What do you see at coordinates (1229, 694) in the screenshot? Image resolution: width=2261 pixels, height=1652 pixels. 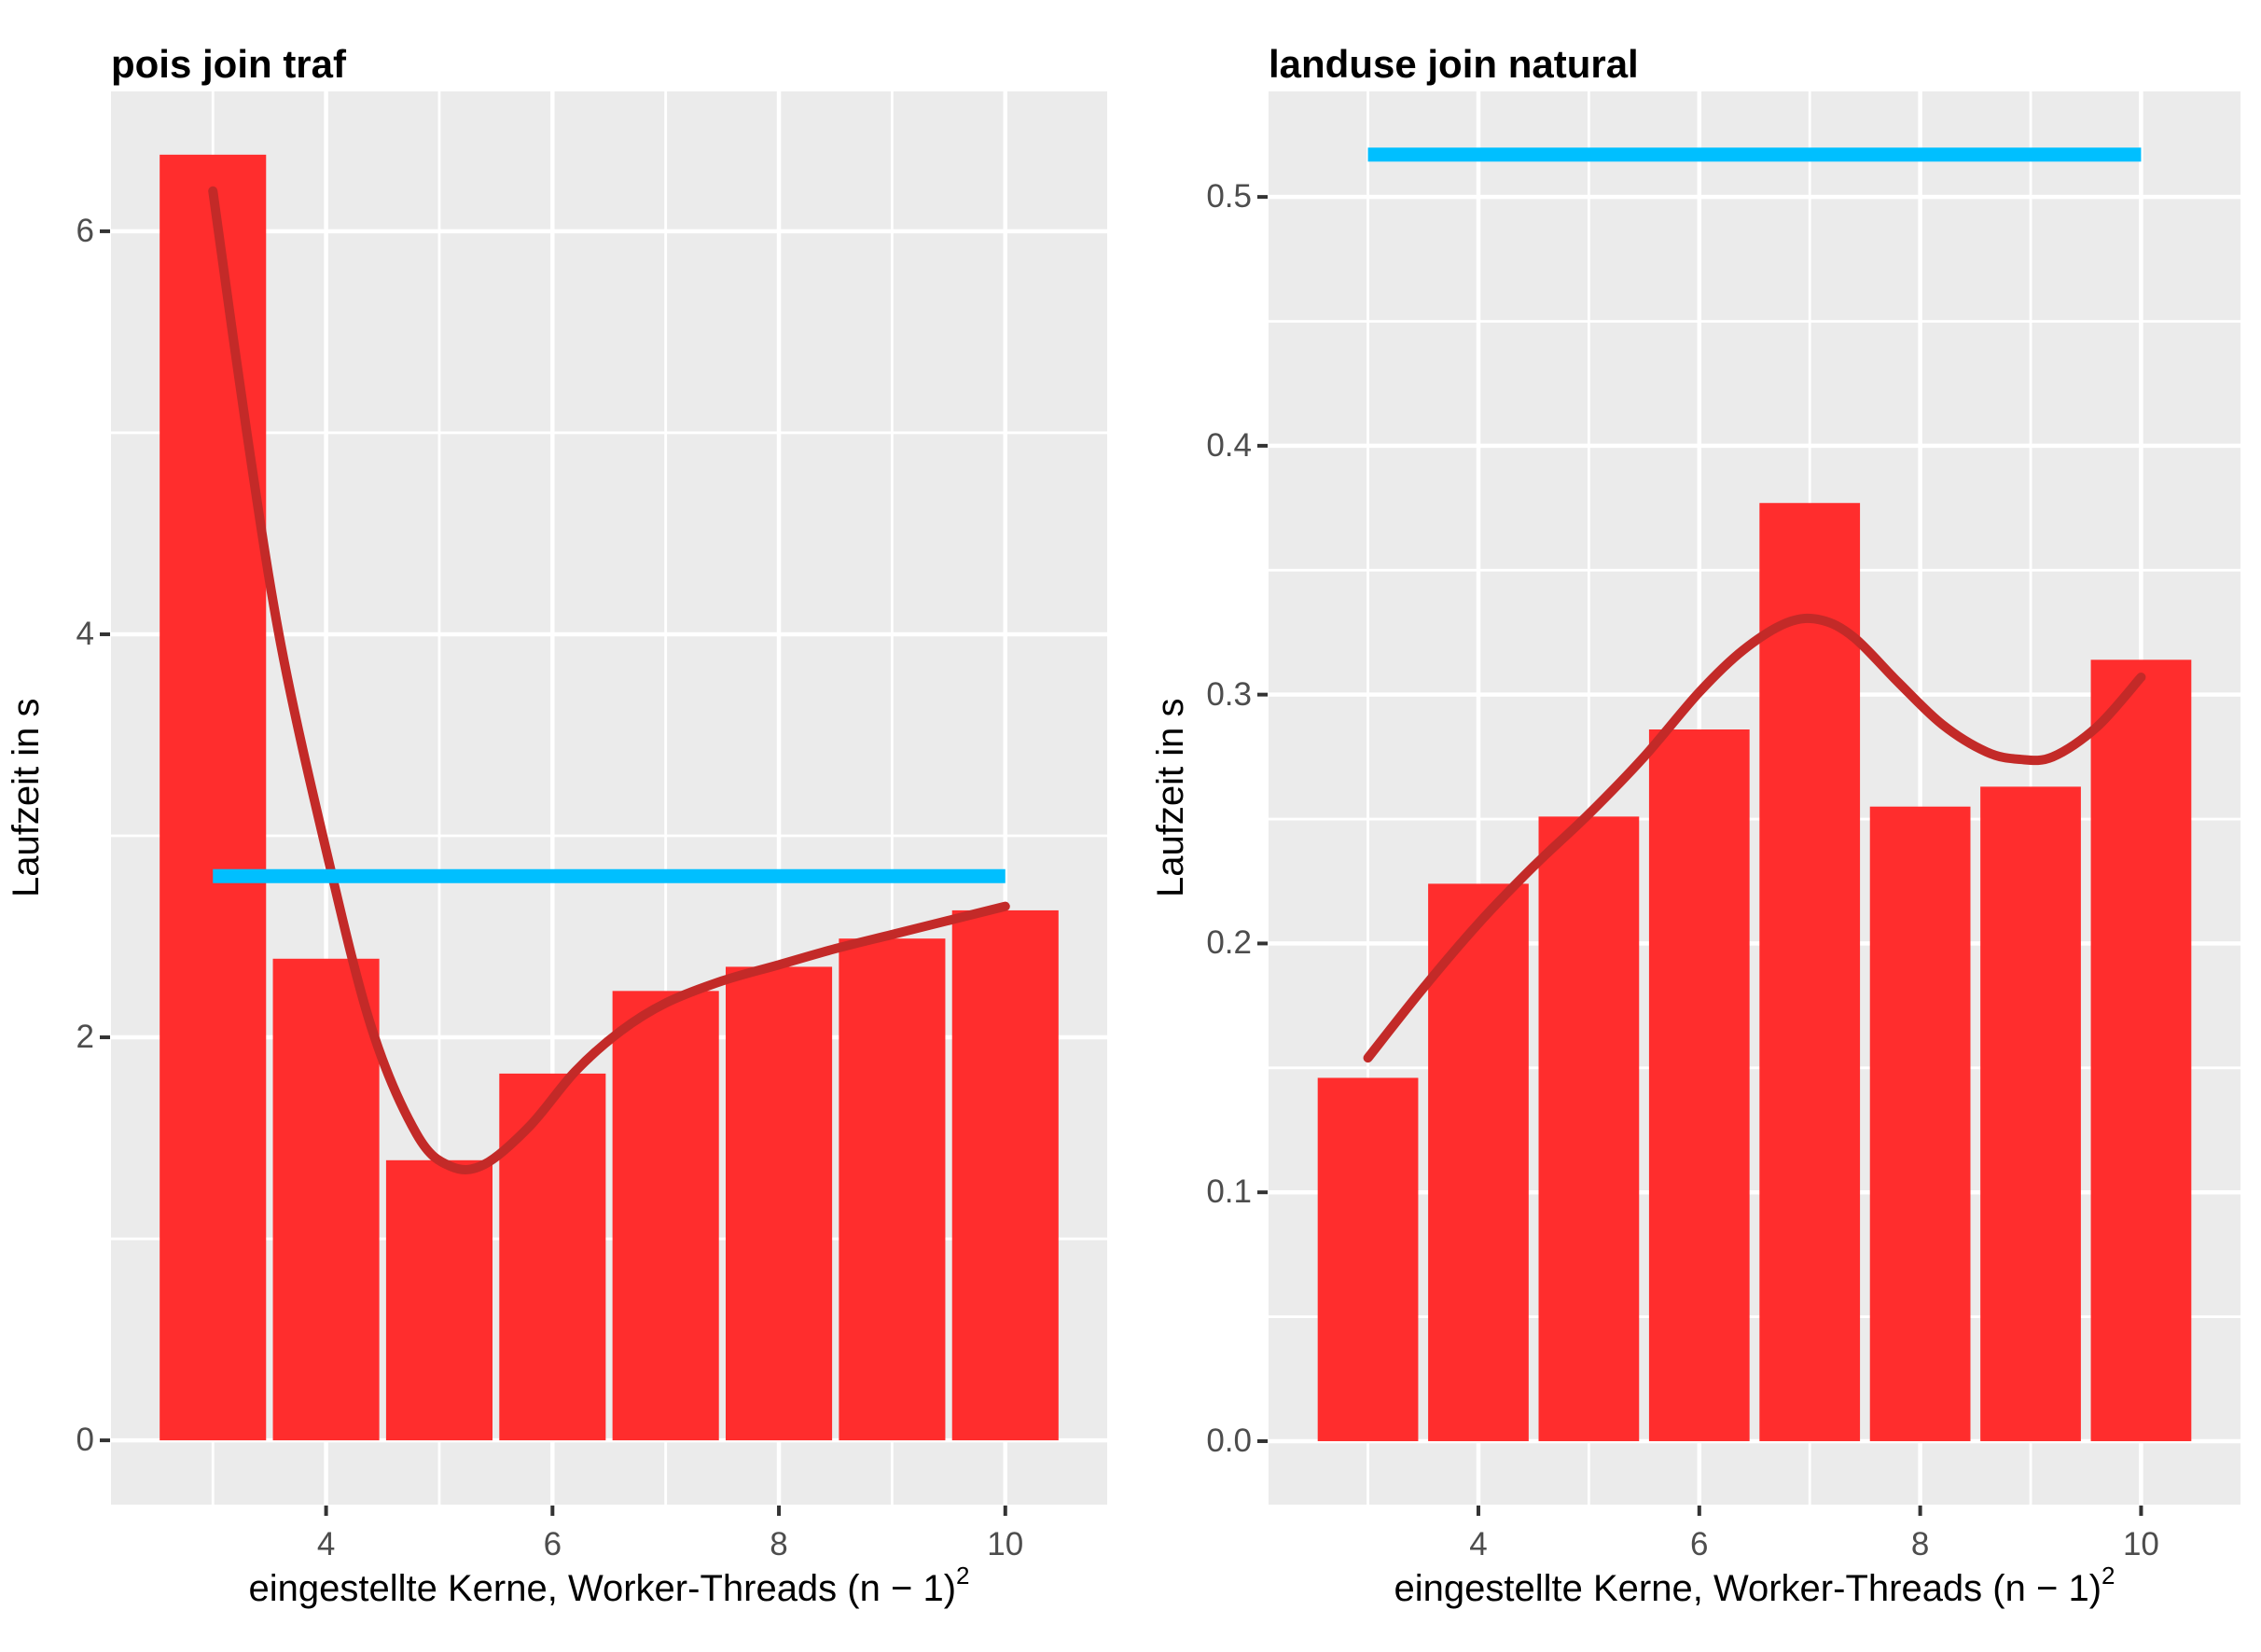 I see `y-tick-label: 0.3` at bounding box center [1229, 694].